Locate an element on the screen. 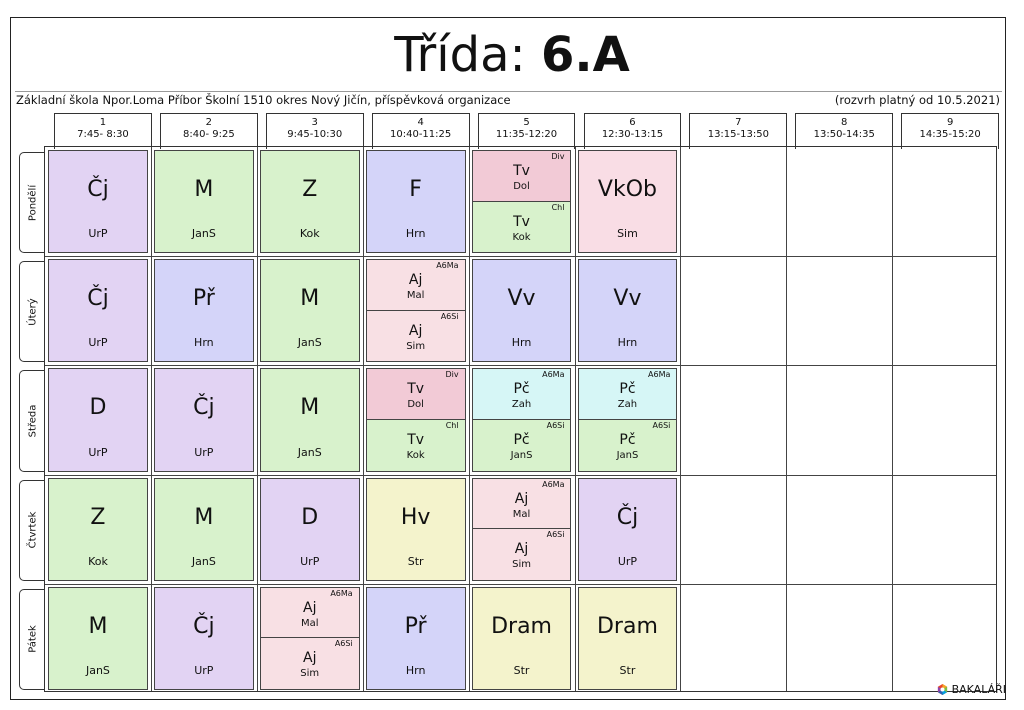 The image size is (1024, 710). day-label: Úterý is located at coordinates (32, 312).